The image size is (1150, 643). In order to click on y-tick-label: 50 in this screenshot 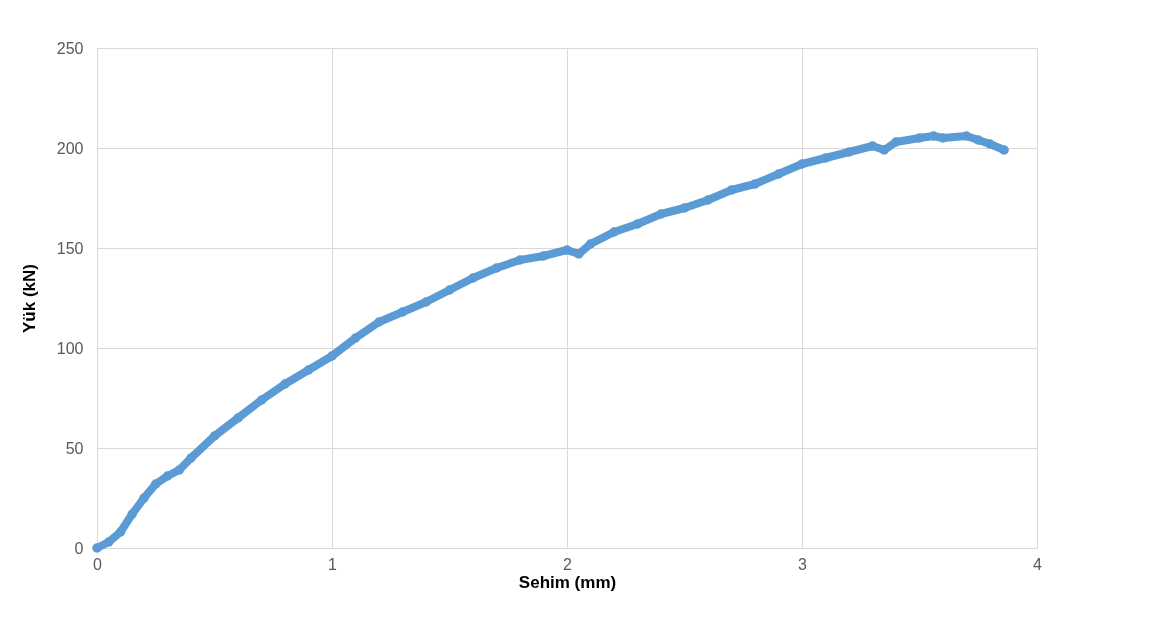, I will do `click(74, 448)`.